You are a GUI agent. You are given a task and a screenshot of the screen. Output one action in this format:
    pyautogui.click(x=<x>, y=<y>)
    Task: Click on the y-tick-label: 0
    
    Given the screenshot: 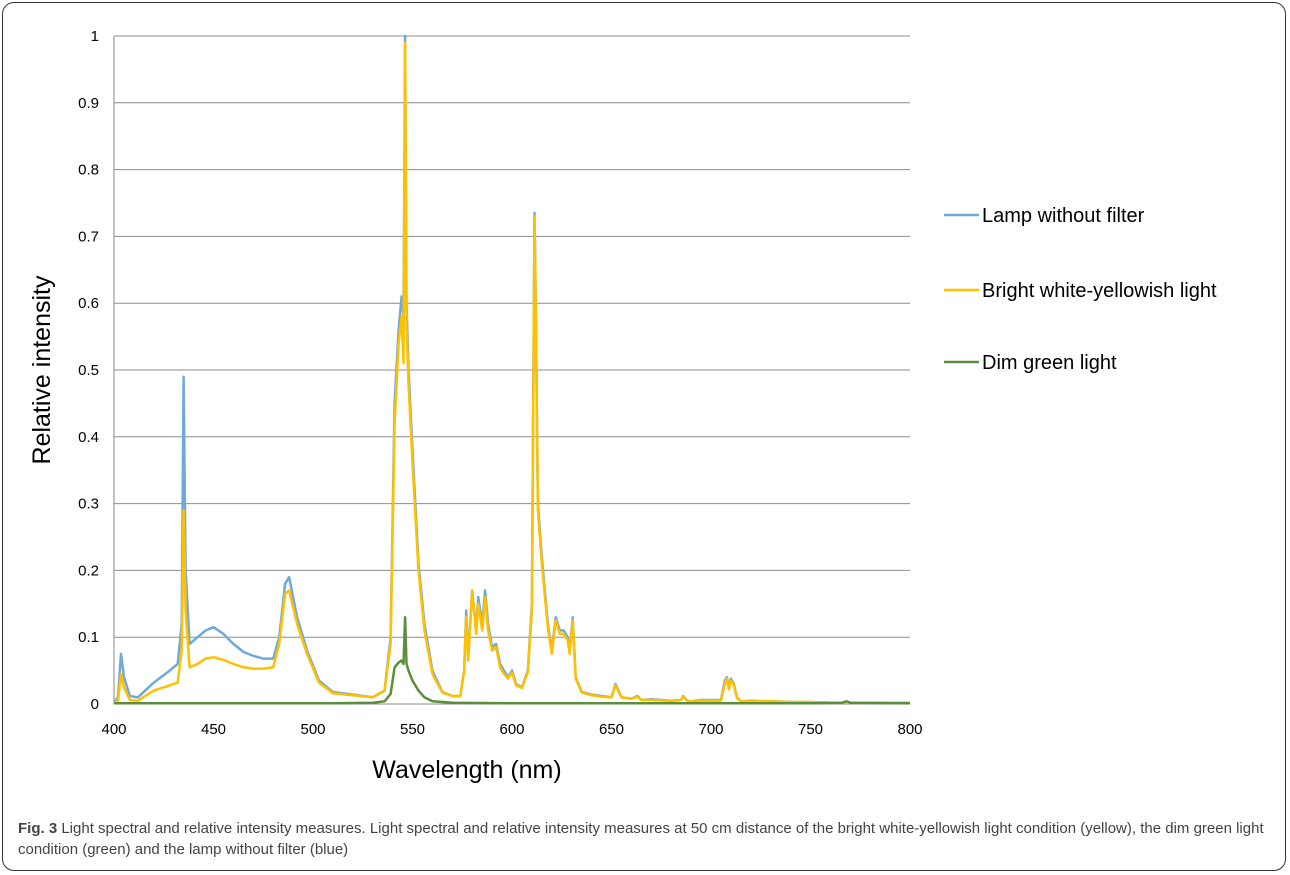 What is the action you would take?
    pyautogui.click(x=95, y=704)
    